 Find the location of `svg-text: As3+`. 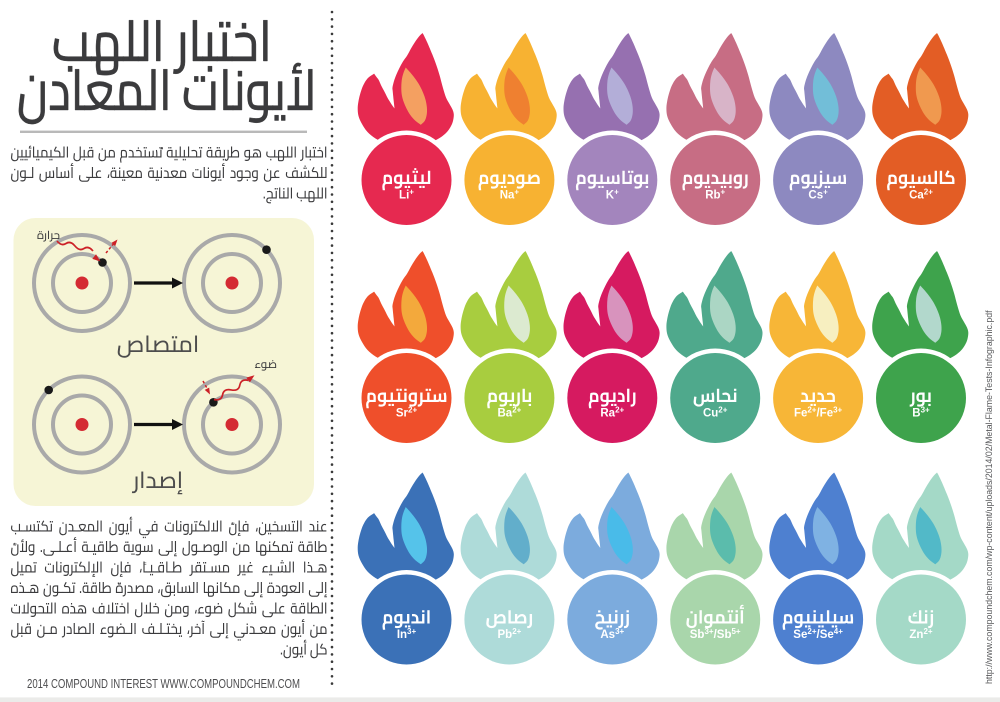

svg-text: As3+ is located at coordinates (612, 634).